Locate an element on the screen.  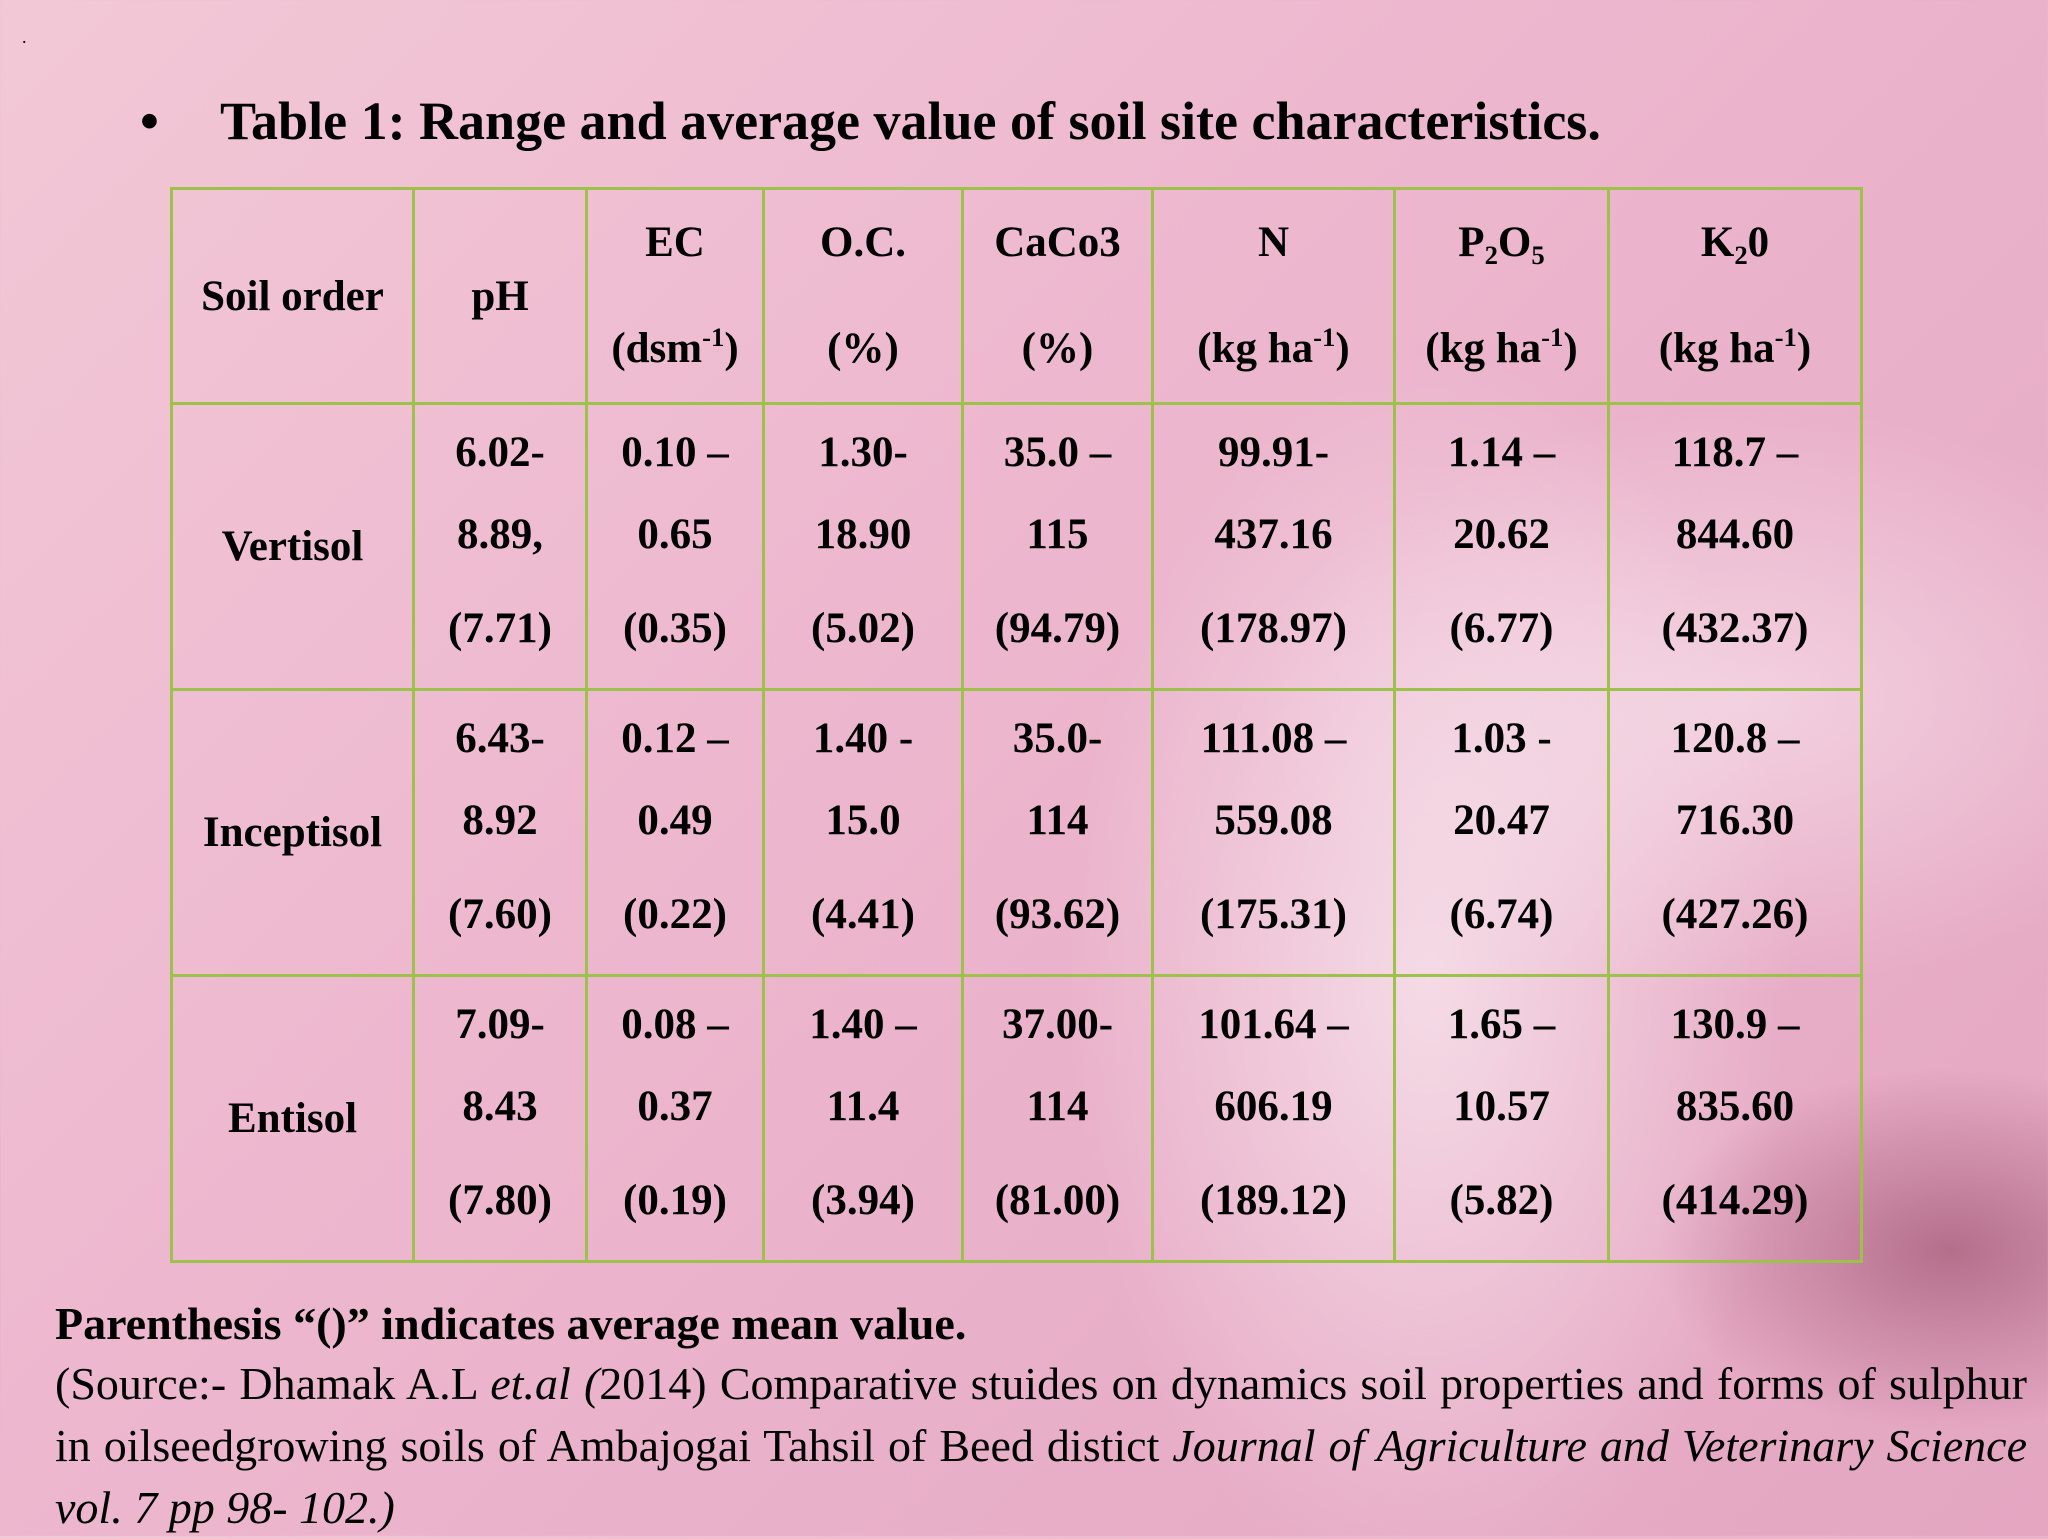
ec-cell: 0.12 –0.49 (0.22) is located at coordinates (675, 832).